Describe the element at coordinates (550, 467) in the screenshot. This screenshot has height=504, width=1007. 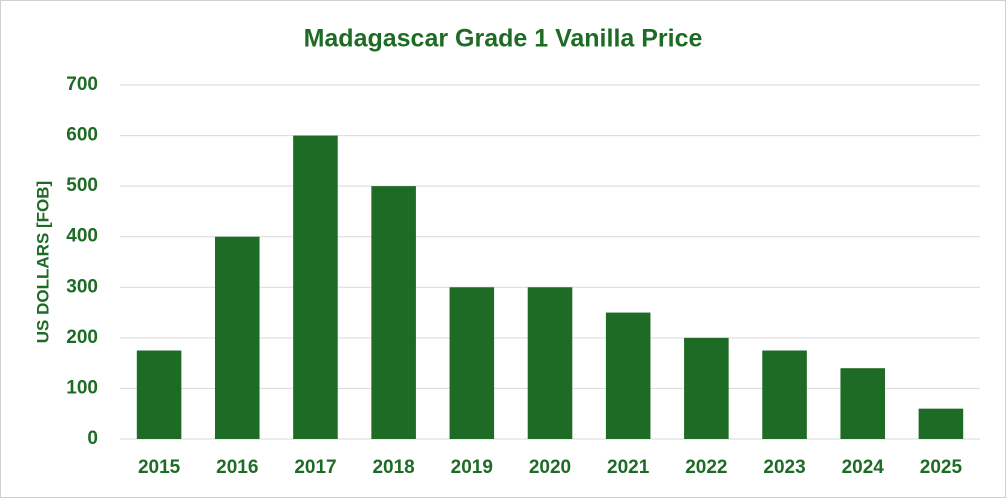
I see `x-tick-label: 2020` at that location.